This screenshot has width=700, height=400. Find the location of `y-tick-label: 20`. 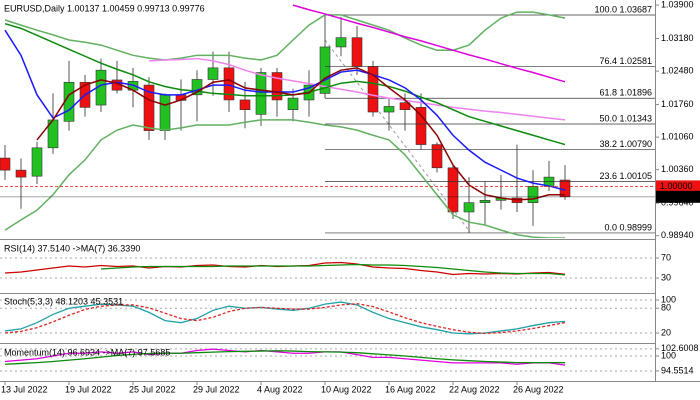

y-tick-label: 20 is located at coordinates (666, 332).